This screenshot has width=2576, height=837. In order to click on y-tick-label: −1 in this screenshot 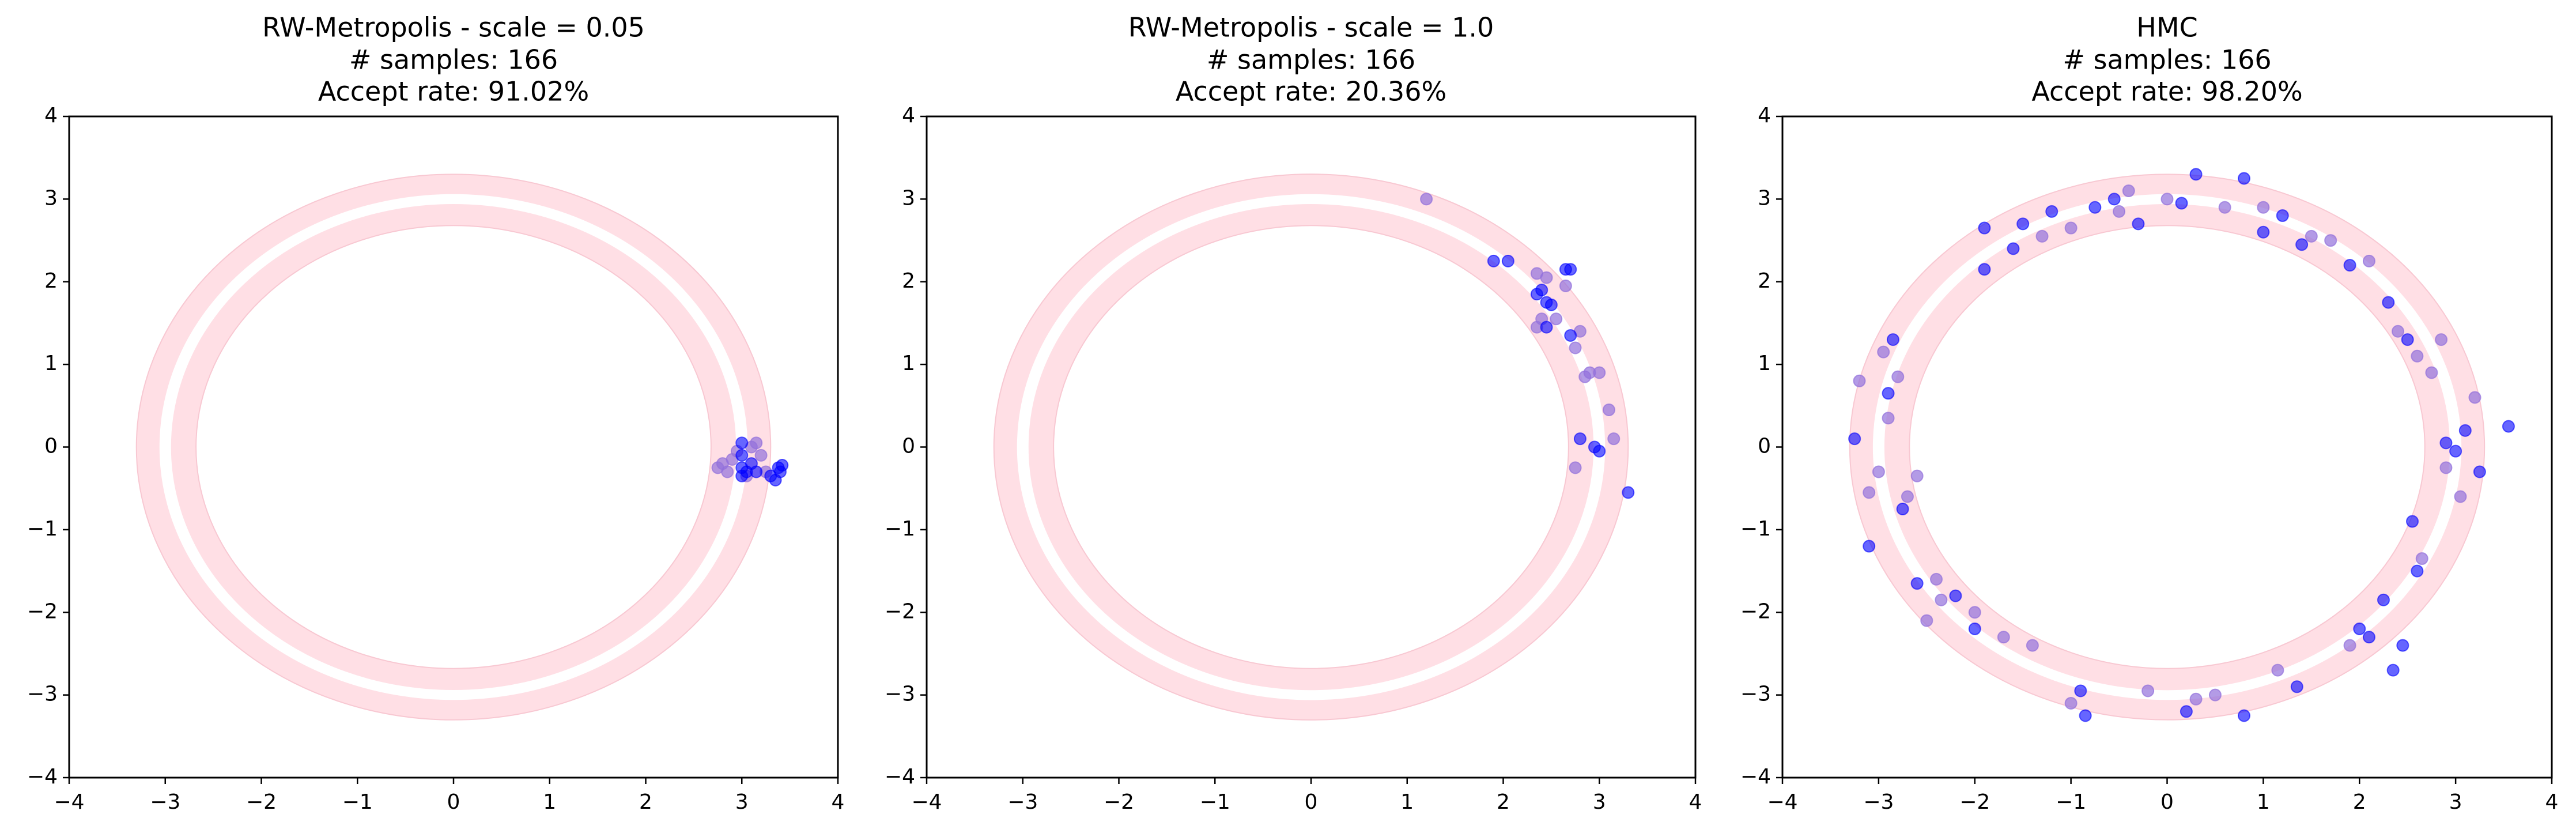, I will do `click(42, 529)`.